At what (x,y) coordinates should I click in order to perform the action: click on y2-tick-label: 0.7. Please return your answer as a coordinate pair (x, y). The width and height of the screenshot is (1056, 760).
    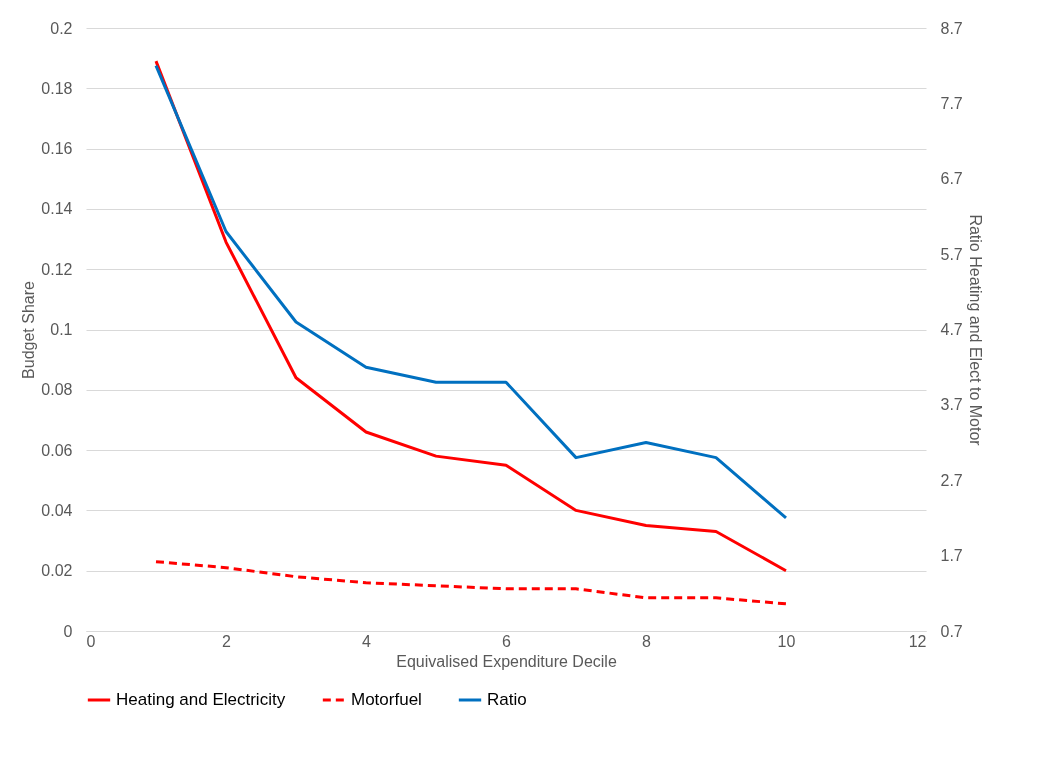
    Looking at the image, I should click on (951, 631).